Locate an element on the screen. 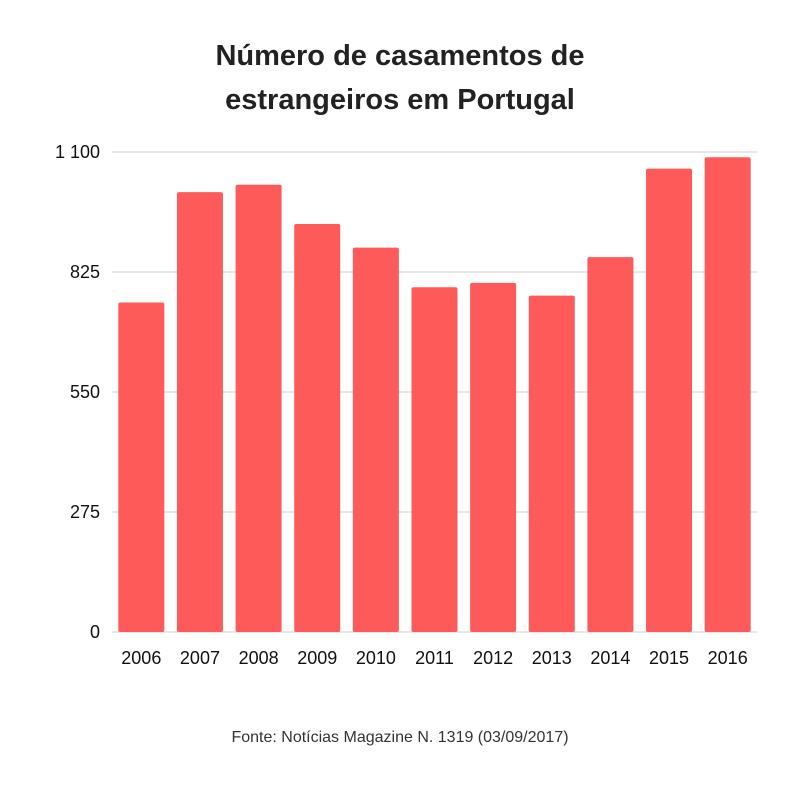 The height and width of the screenshot is (800, 800). bar-2015 is located at coordinates (669, 400).